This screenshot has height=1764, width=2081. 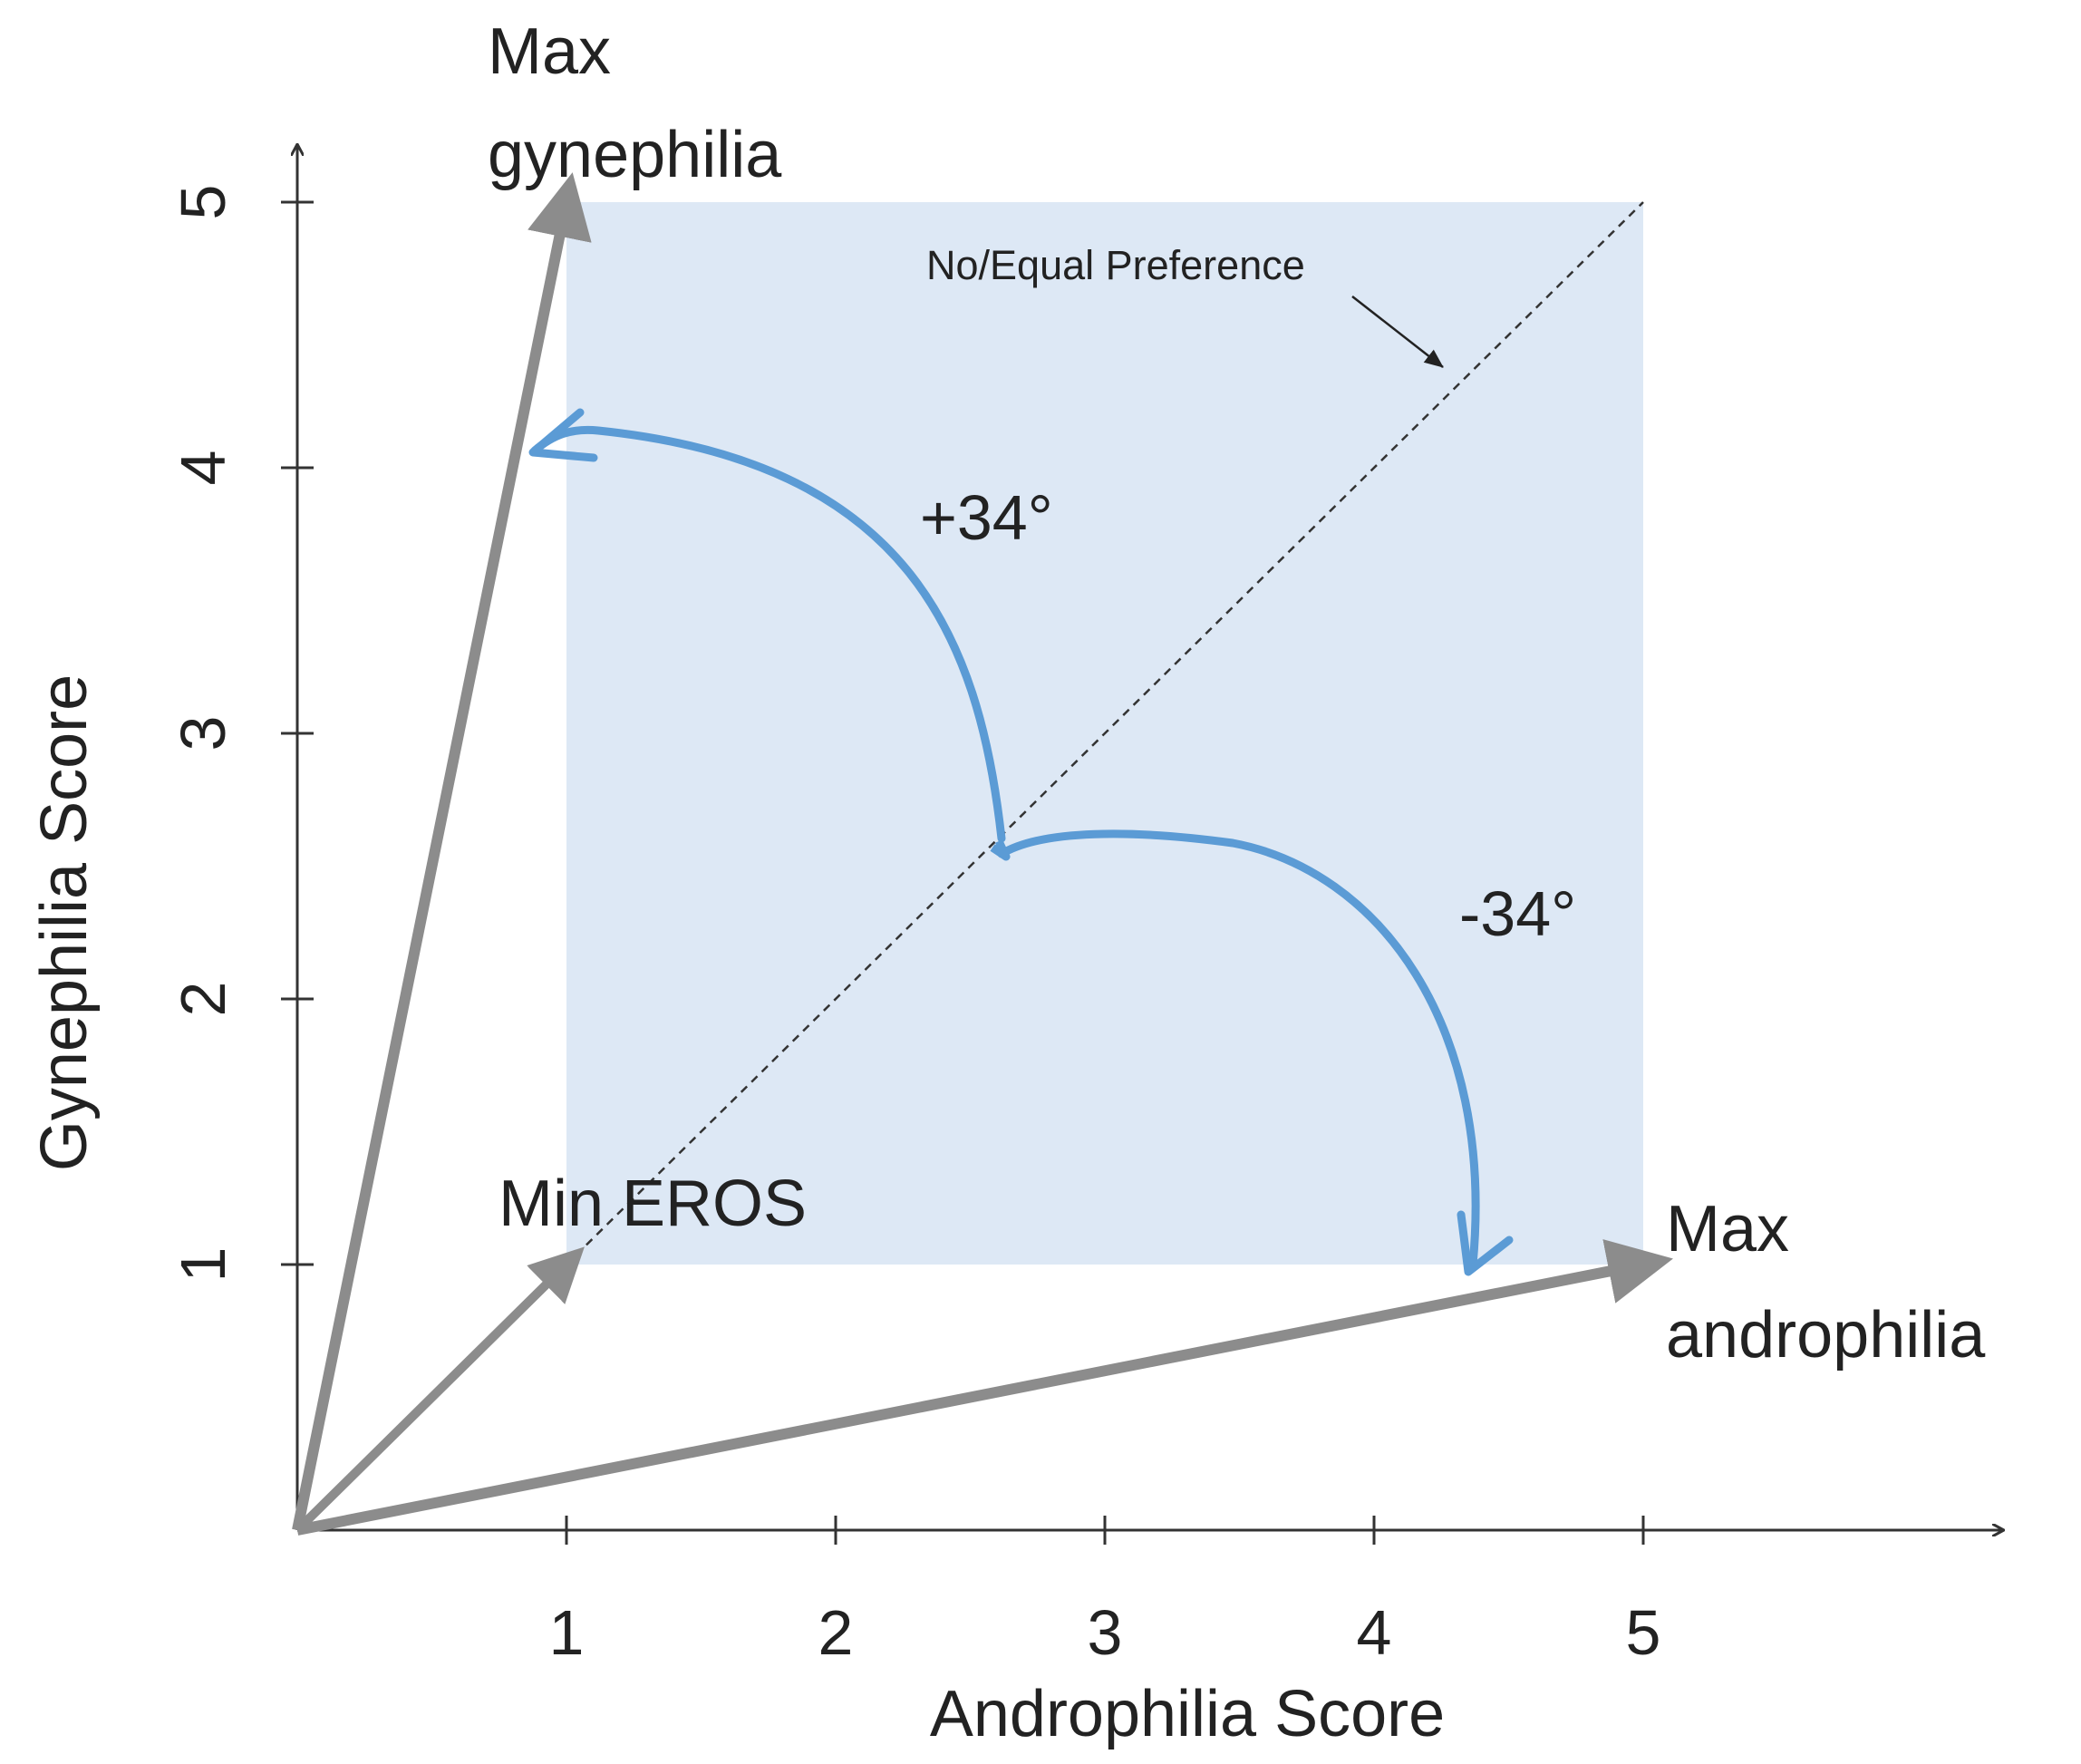 I want to click on y-tick-label: 4, so click(x=203, y=468).